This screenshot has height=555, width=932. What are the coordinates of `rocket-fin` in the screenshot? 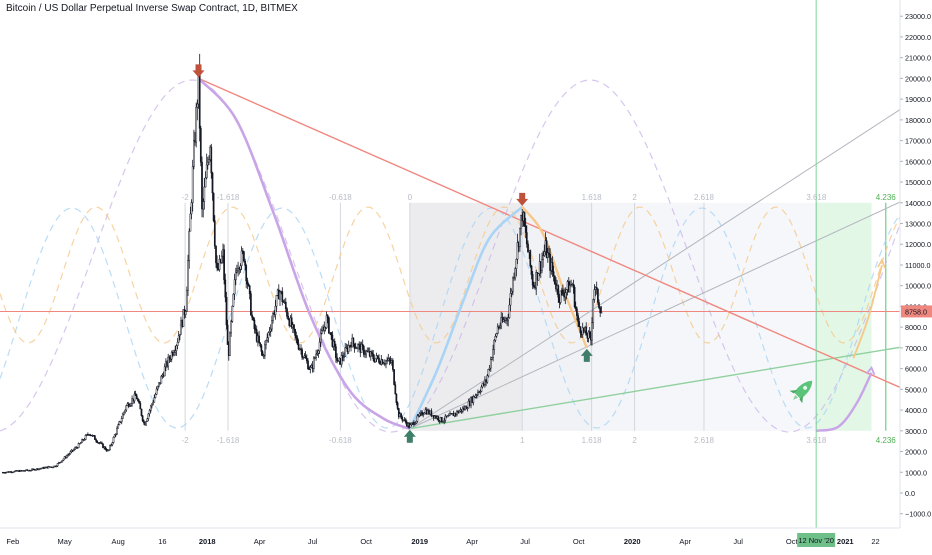 It's located at (796, 397).